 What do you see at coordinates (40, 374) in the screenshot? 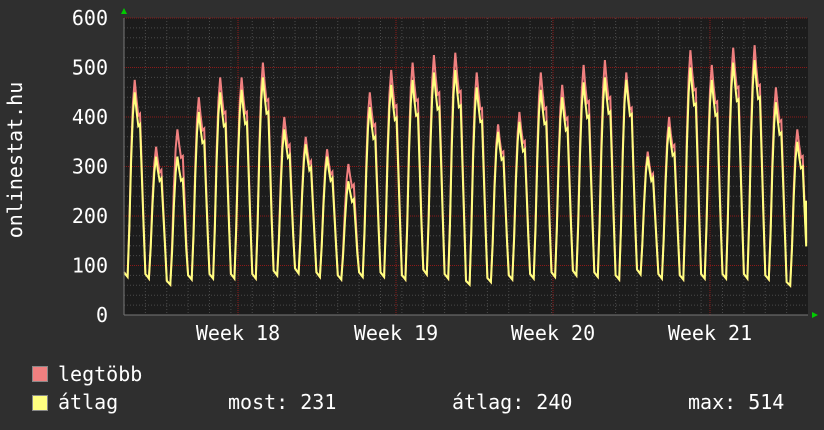
I see `legend-swatch-legtobb` at bounding box center [40, 374].